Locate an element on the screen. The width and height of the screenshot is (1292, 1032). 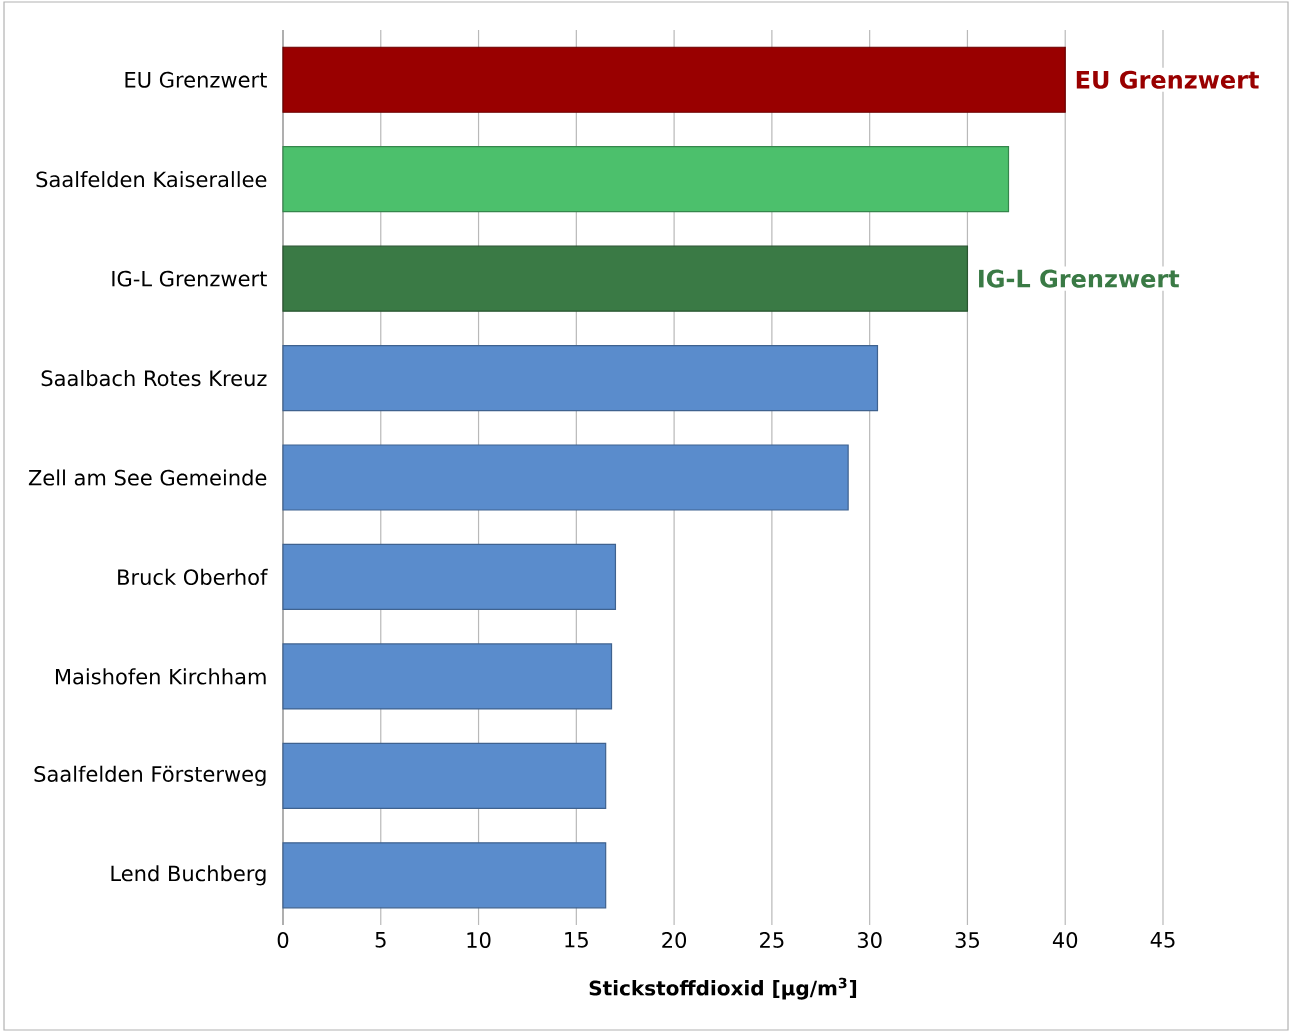
y-tick-label: Zell am See Gemeinde is located at coordinates (147, 477).